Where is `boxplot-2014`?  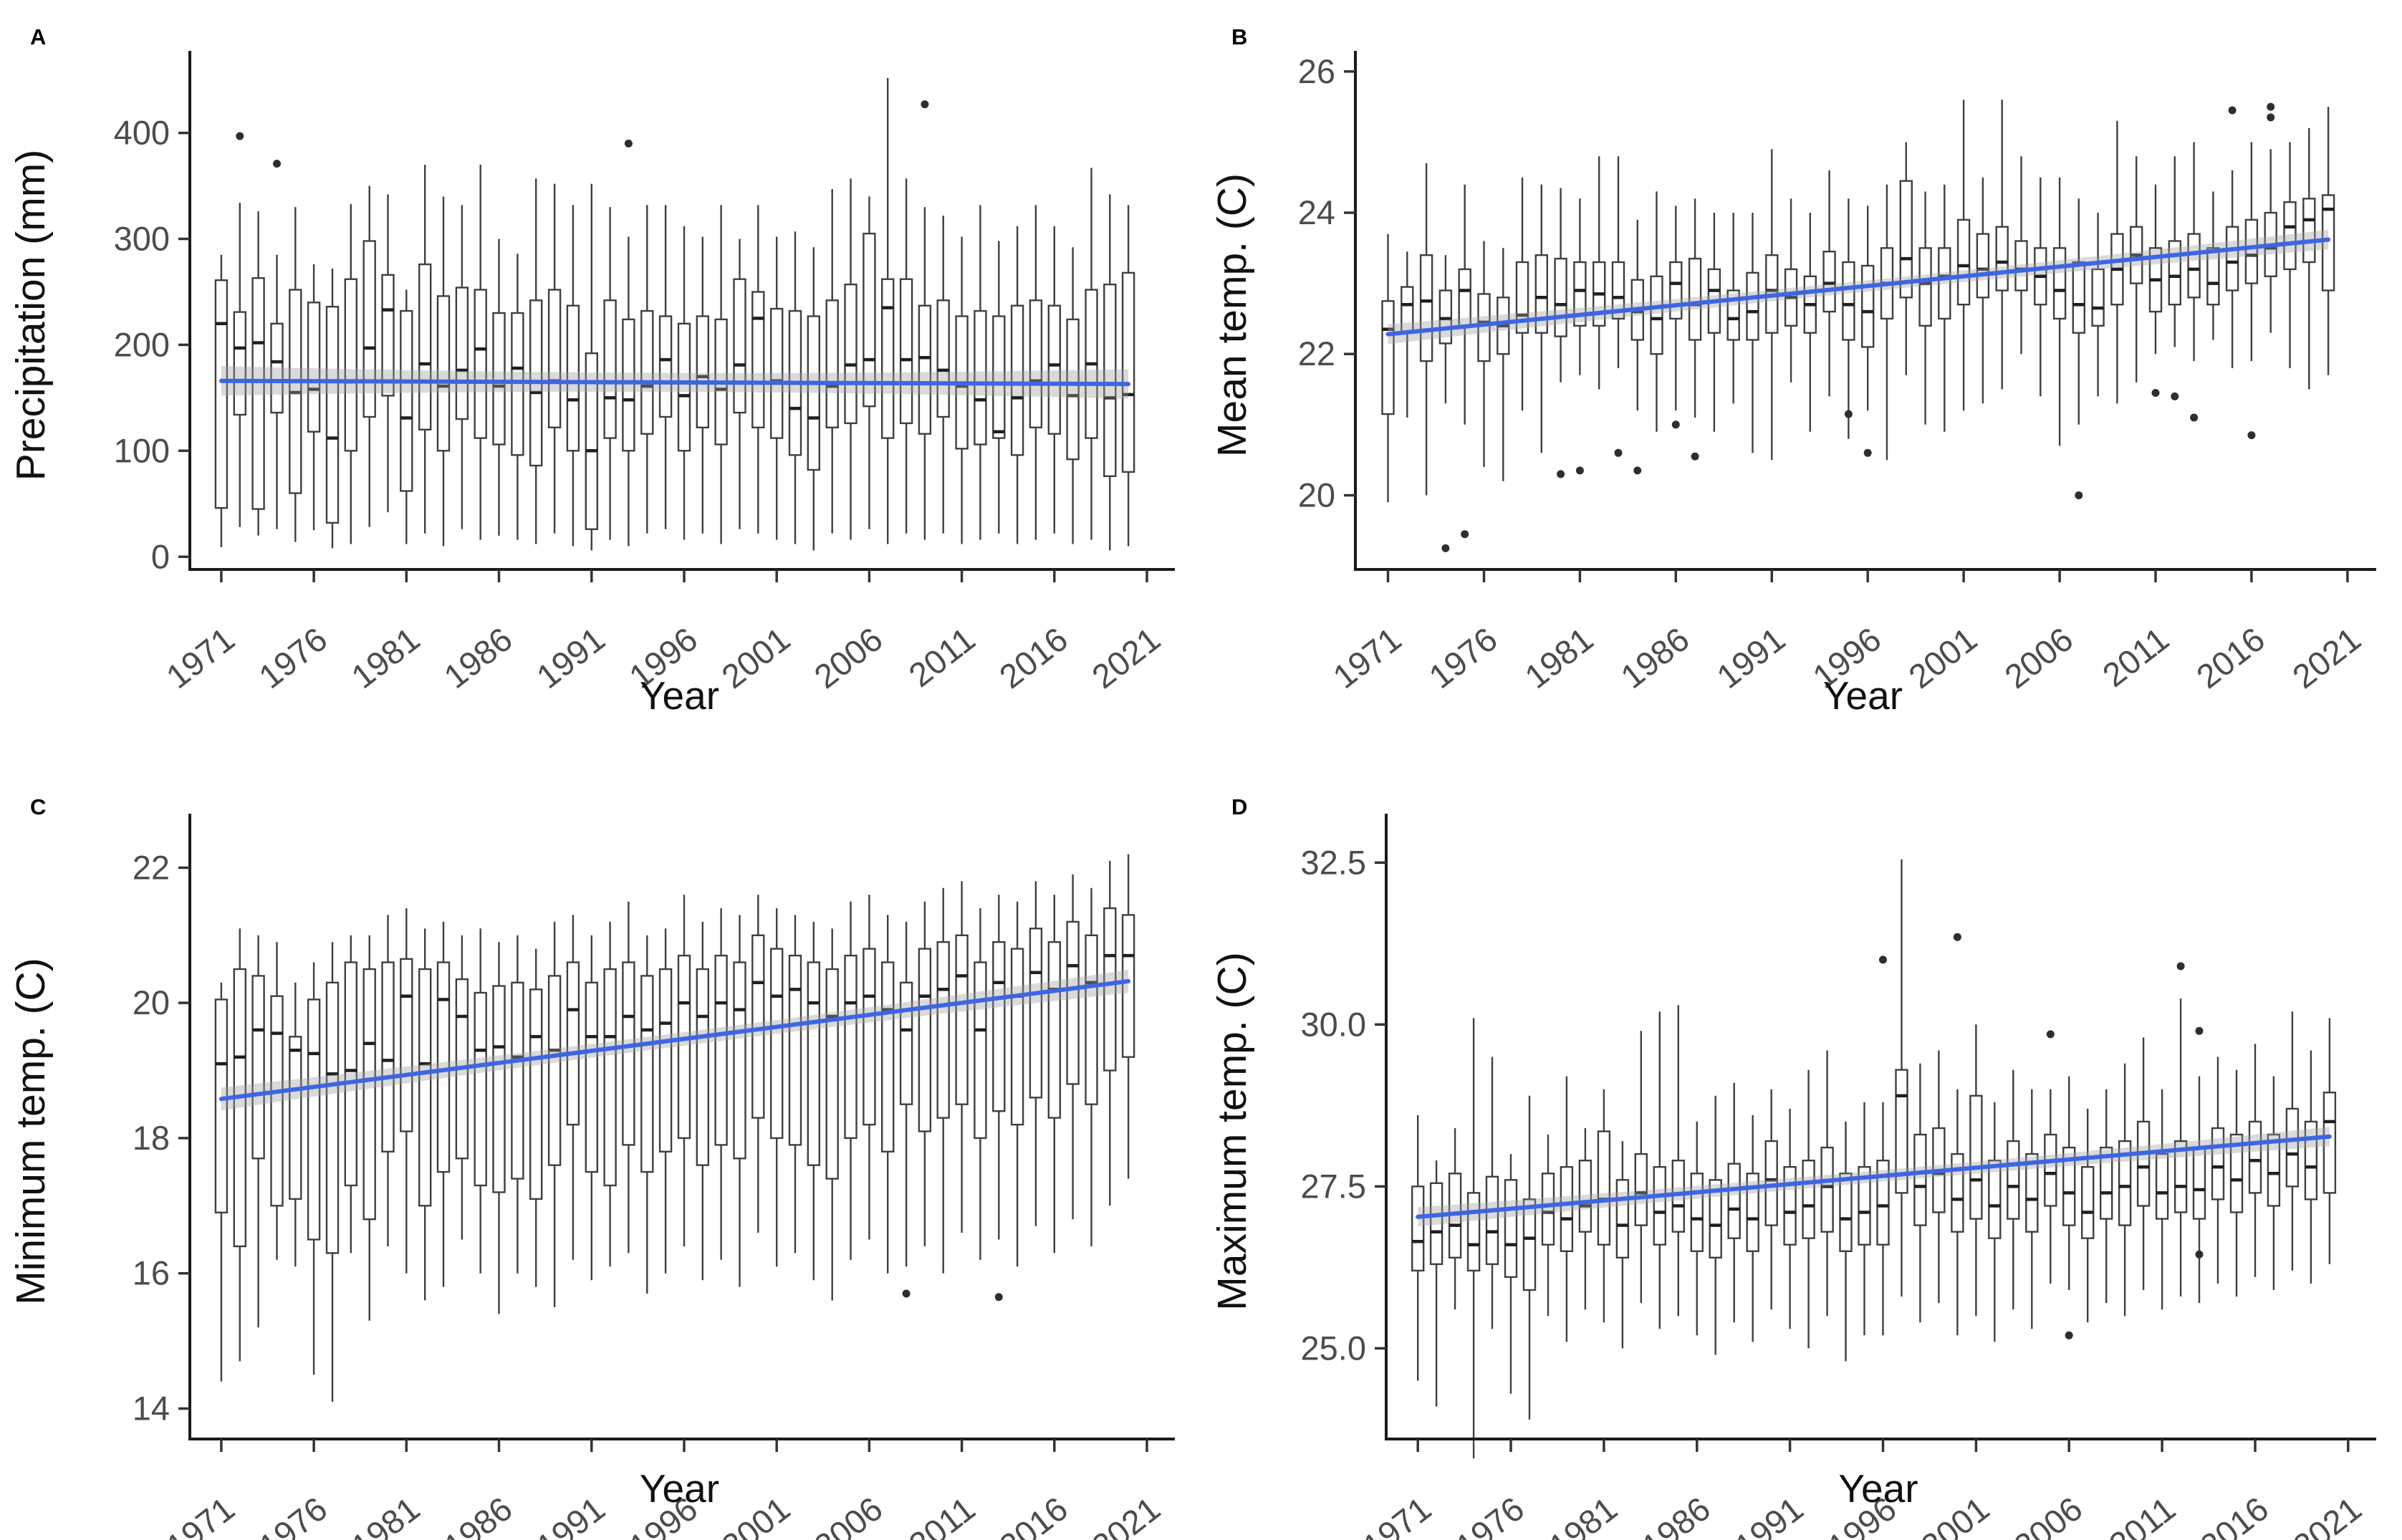
boxplot-2014 is located at coordinates (1017, 385).